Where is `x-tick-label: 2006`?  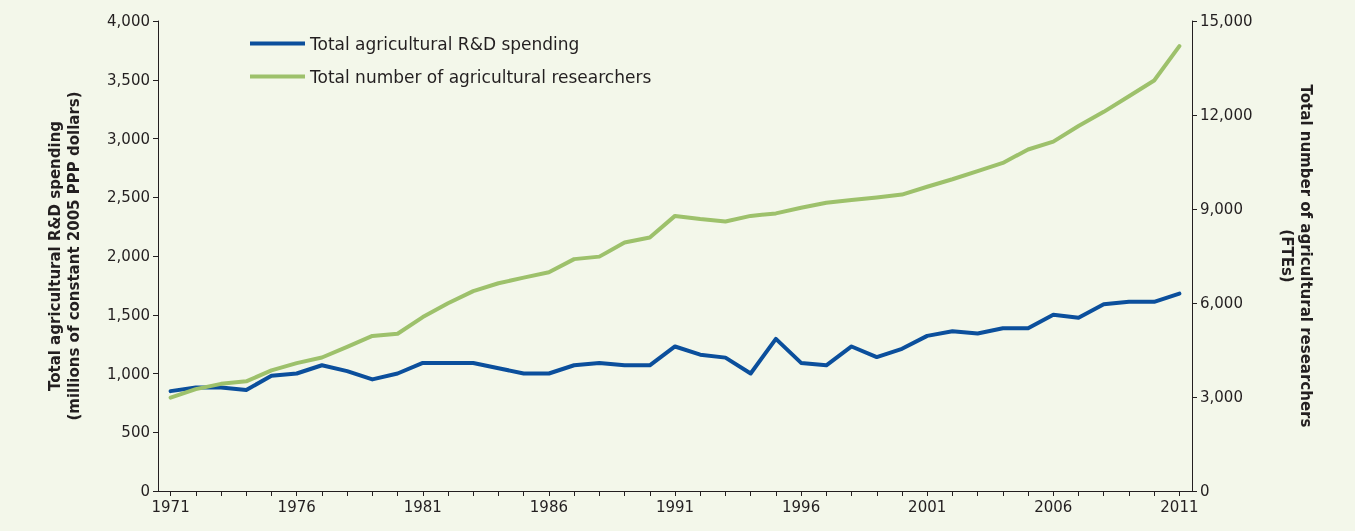
x-tick-label: 2006 is located at coordinates (1053, 506).